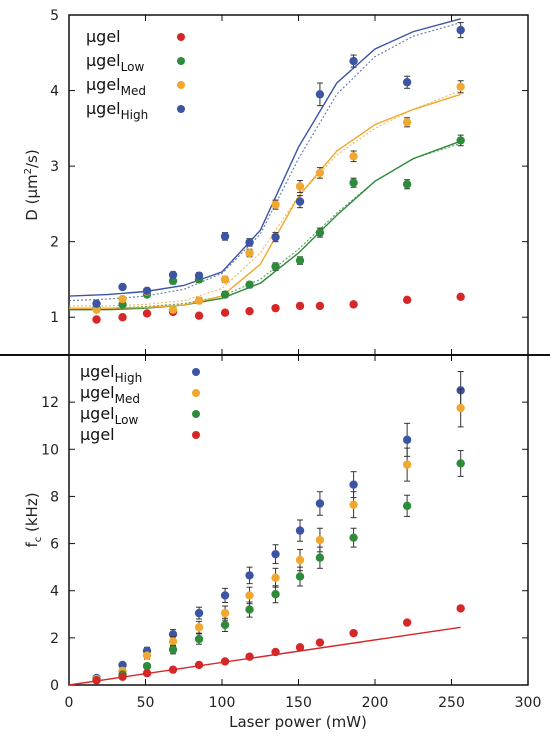  Describe the element at coordinates (54, 167) in the screenshot. I see `top-y-tick-label: 3` at that location.